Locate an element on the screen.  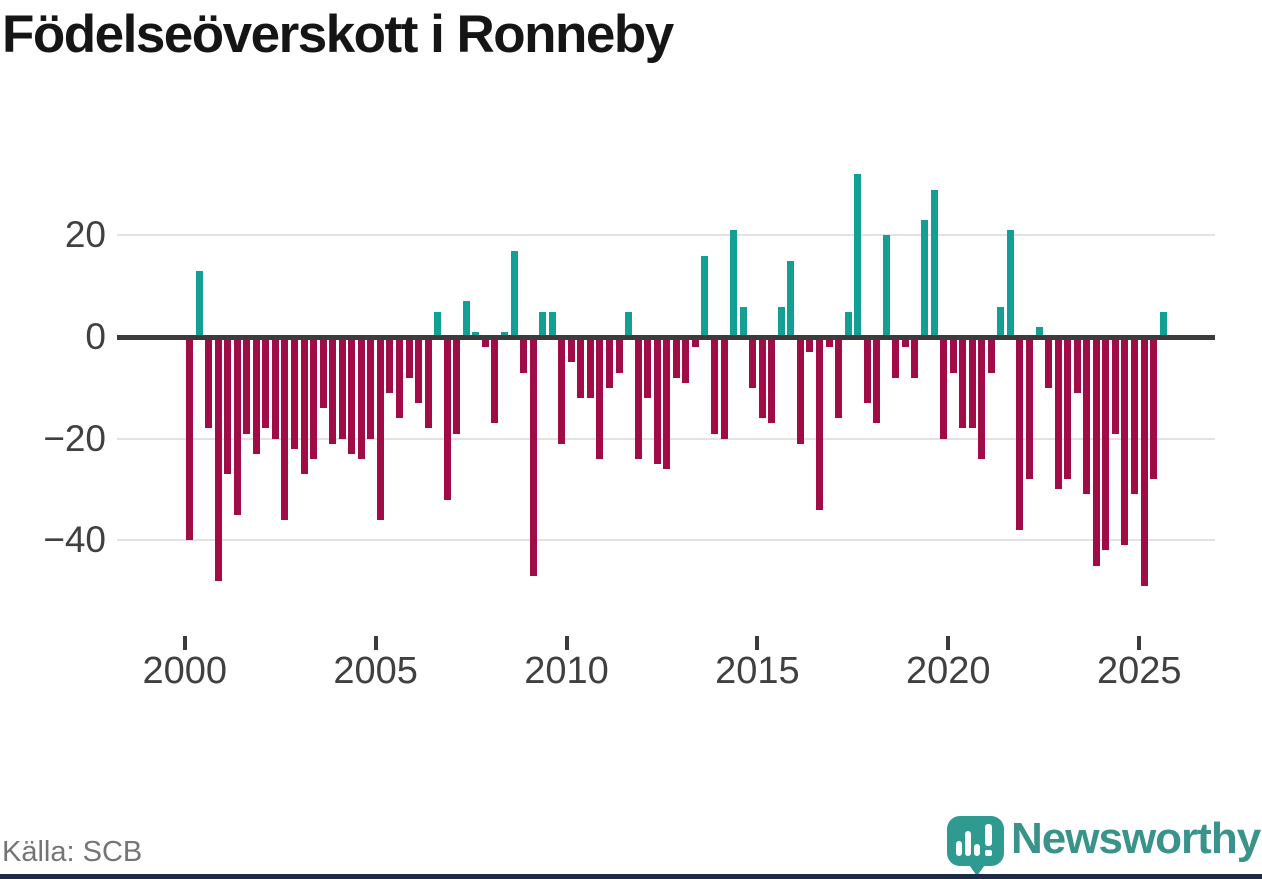
y-axis-tick-label: 0 is located at coordinates (95, 336).